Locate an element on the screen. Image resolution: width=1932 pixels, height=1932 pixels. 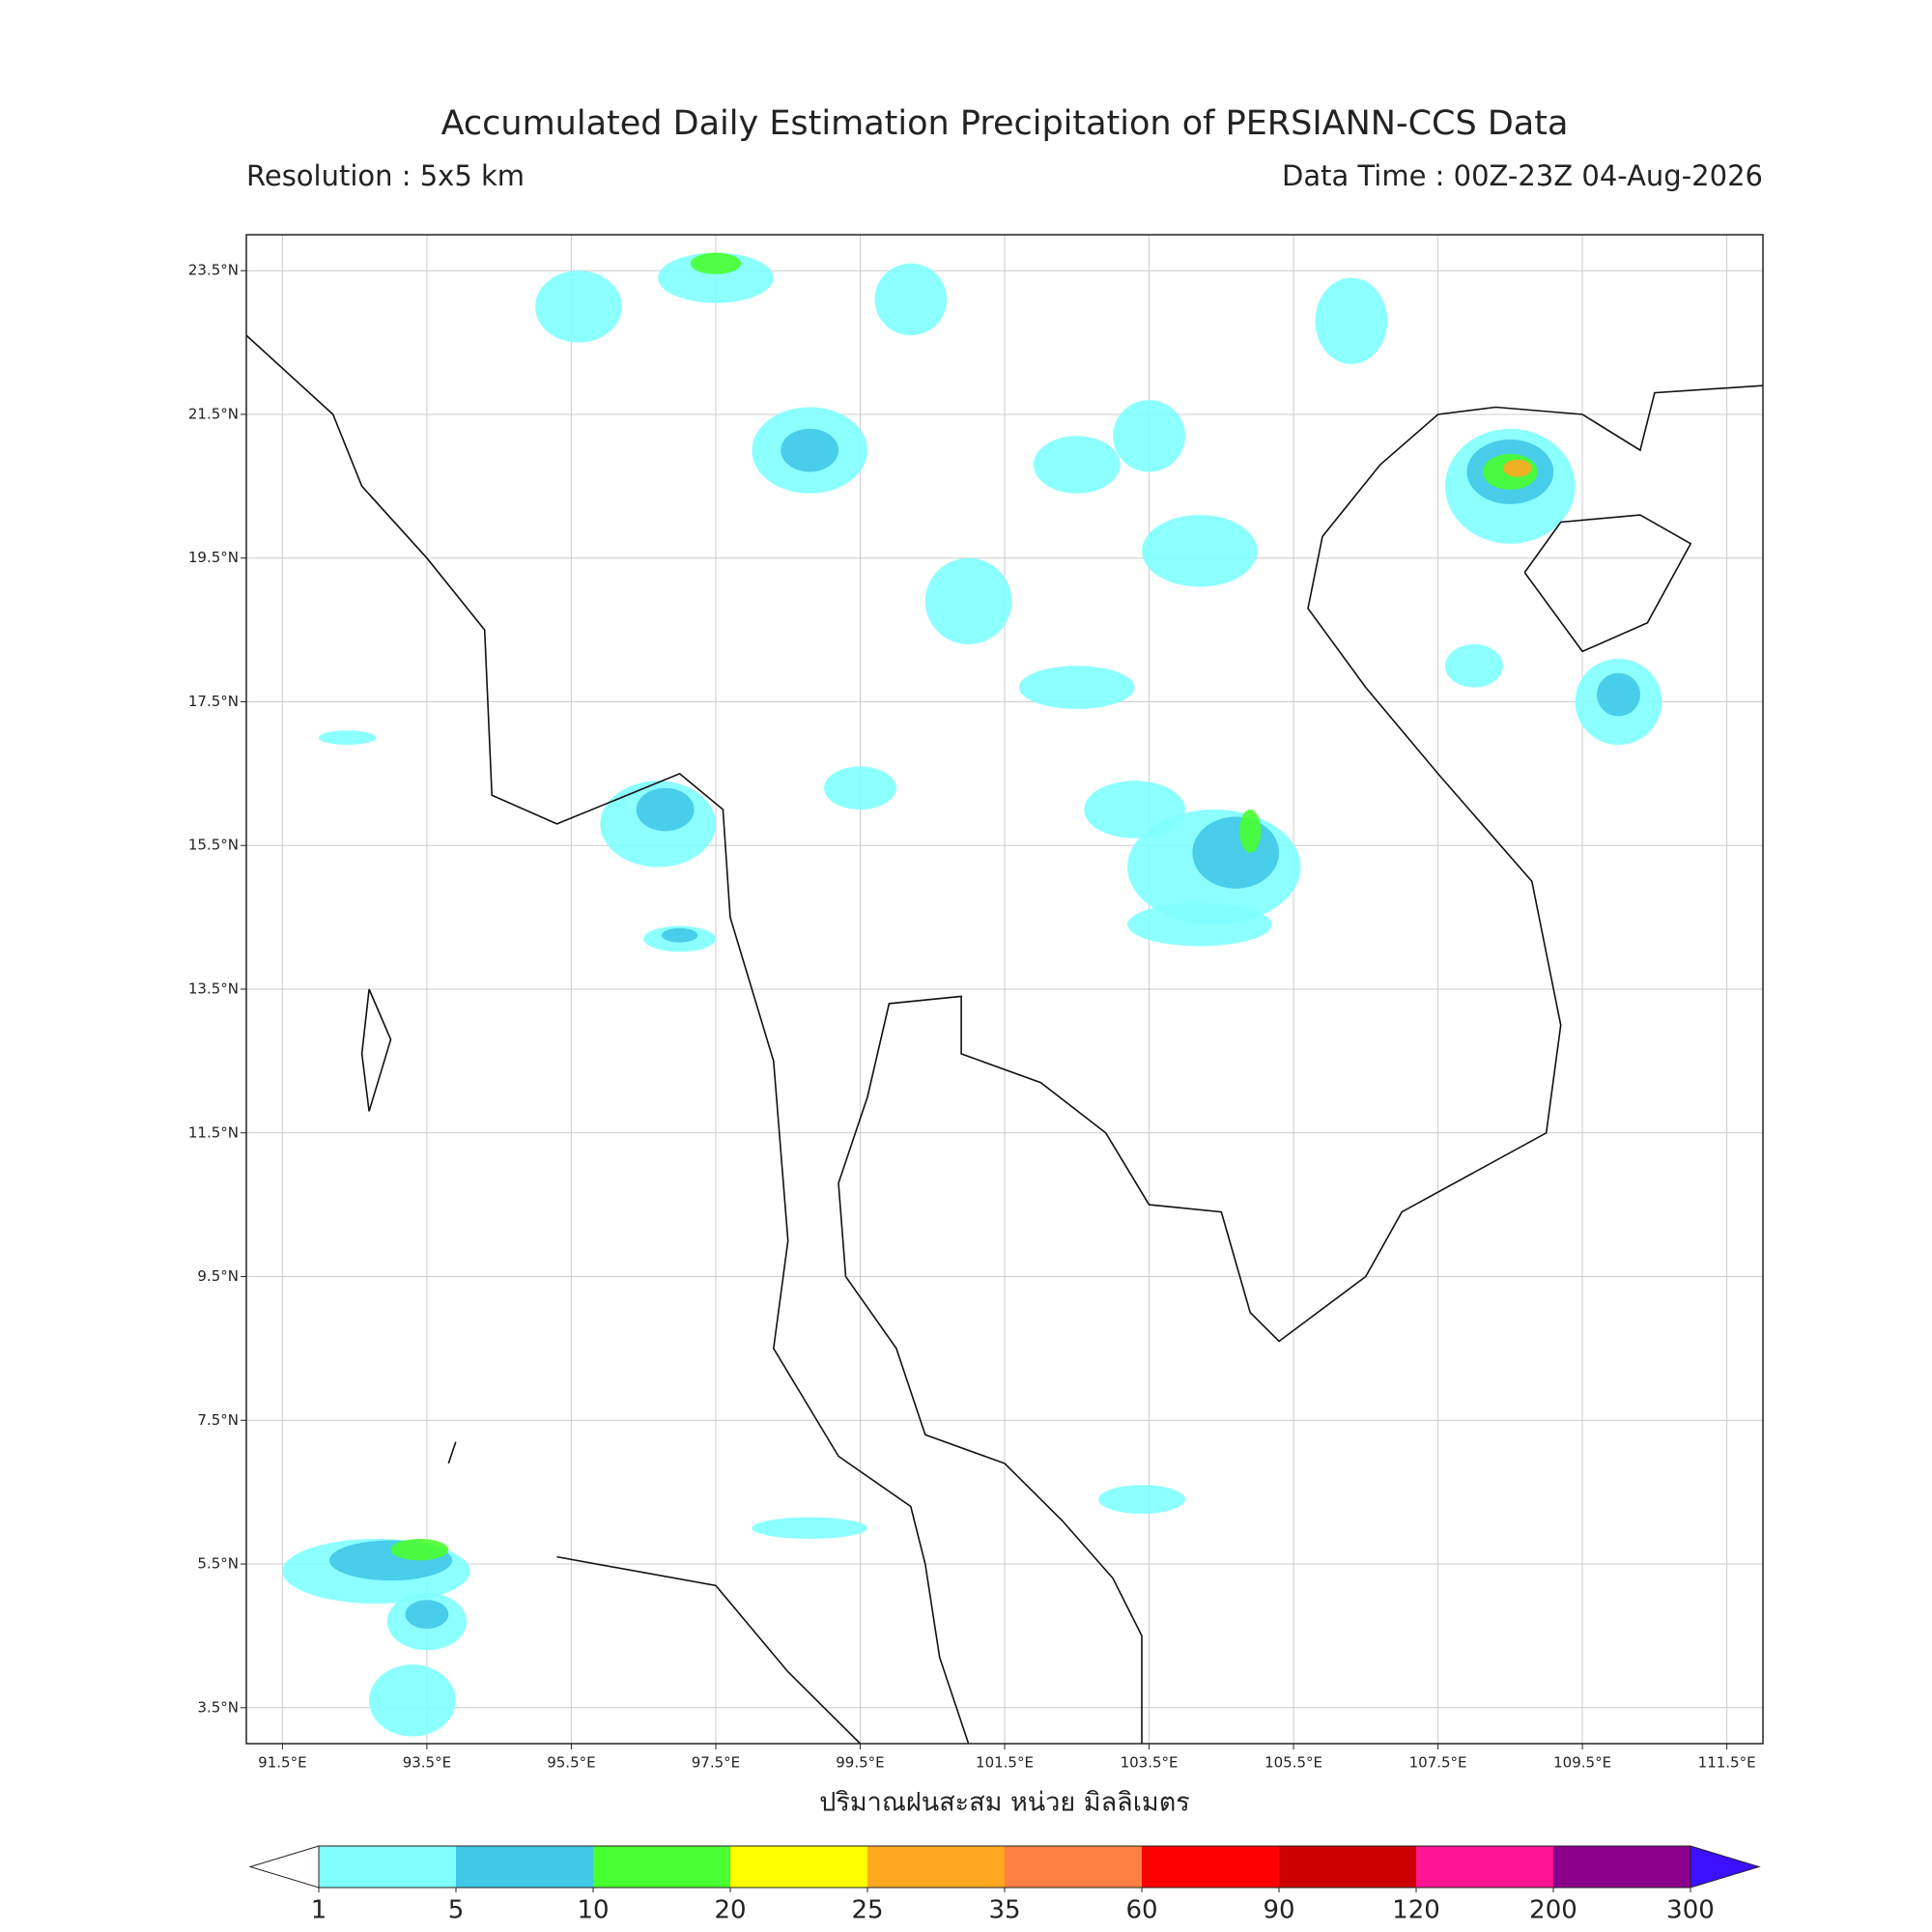
y-tick-label: 15.5°N is located at coordinates (213, 845).